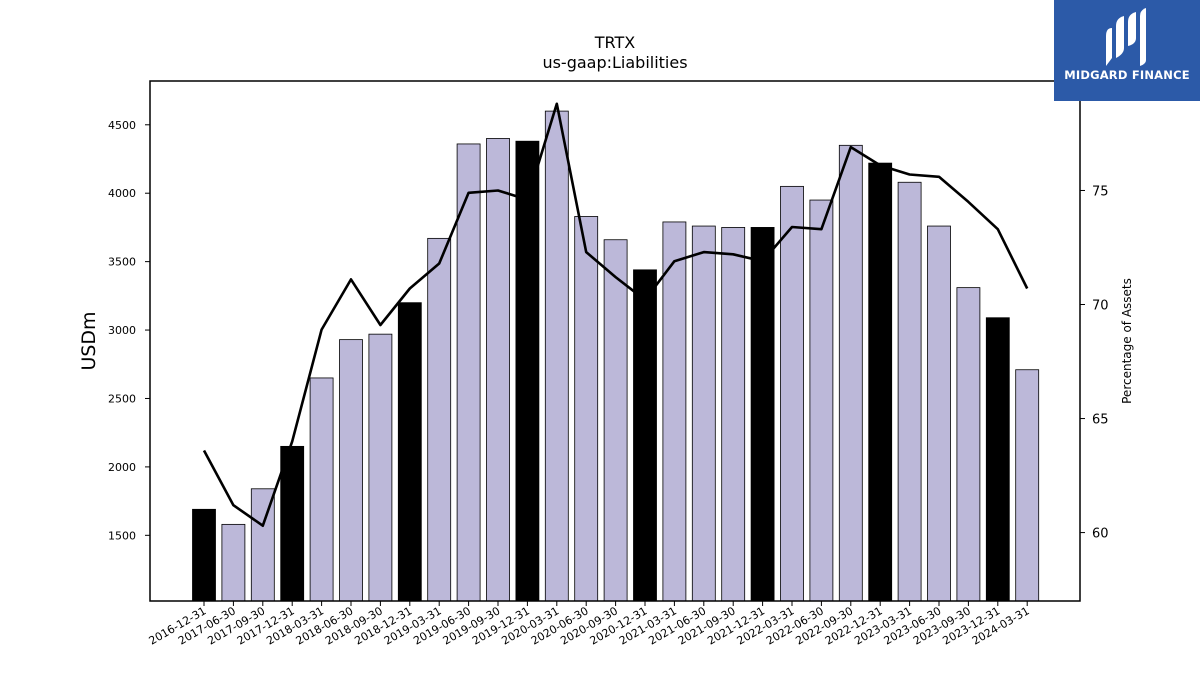 The width and height of the screenshot is (1200, 675). Describe the element at coordinates (122, 330) in the screenshot. I see `y-tick-label-3000: 3000` at that location.